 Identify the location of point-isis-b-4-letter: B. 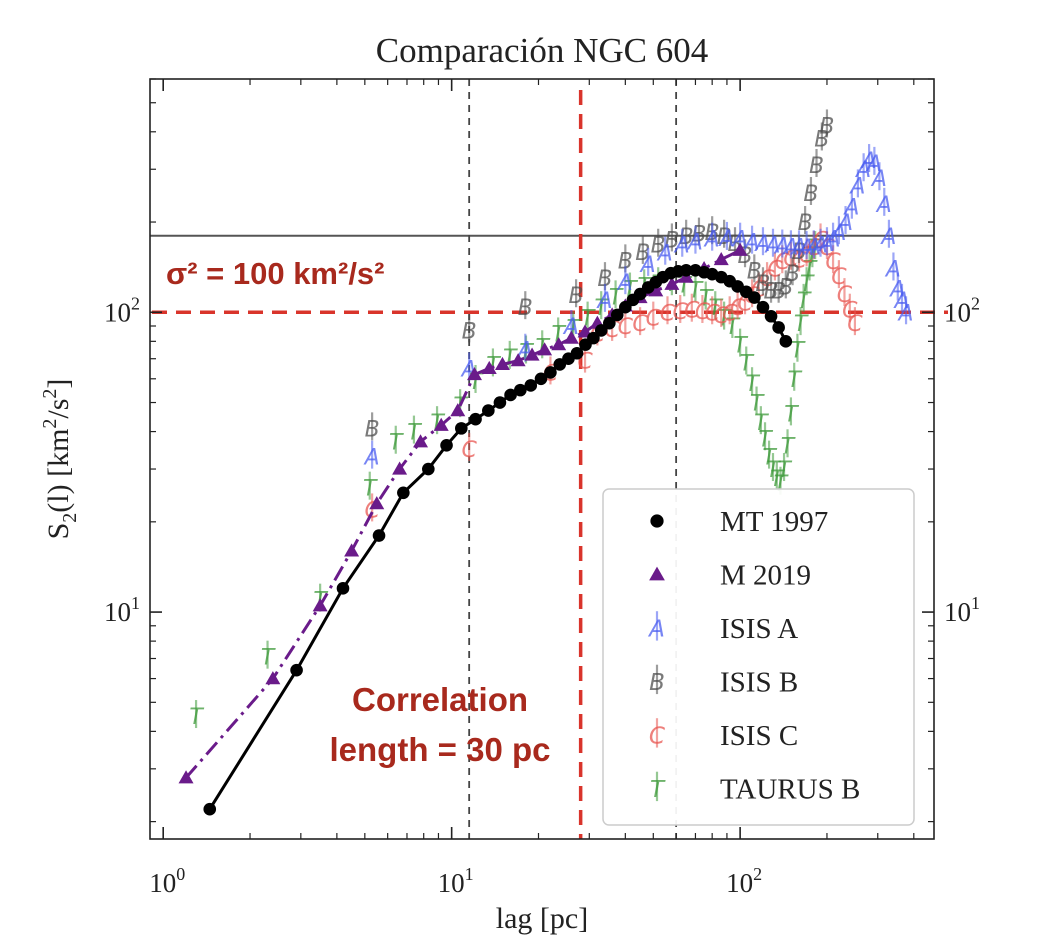
(604, 279).